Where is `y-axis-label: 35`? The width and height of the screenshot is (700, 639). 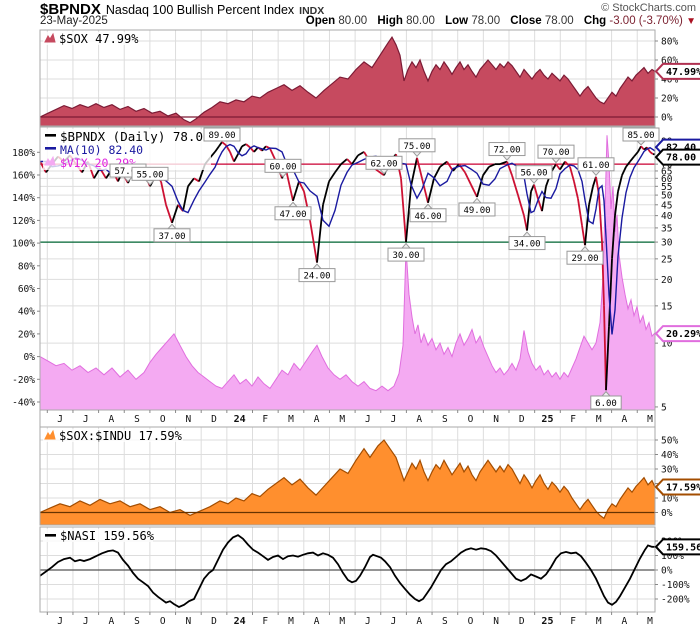
y-axis-label: 35 is located at coordinates (666, 228).